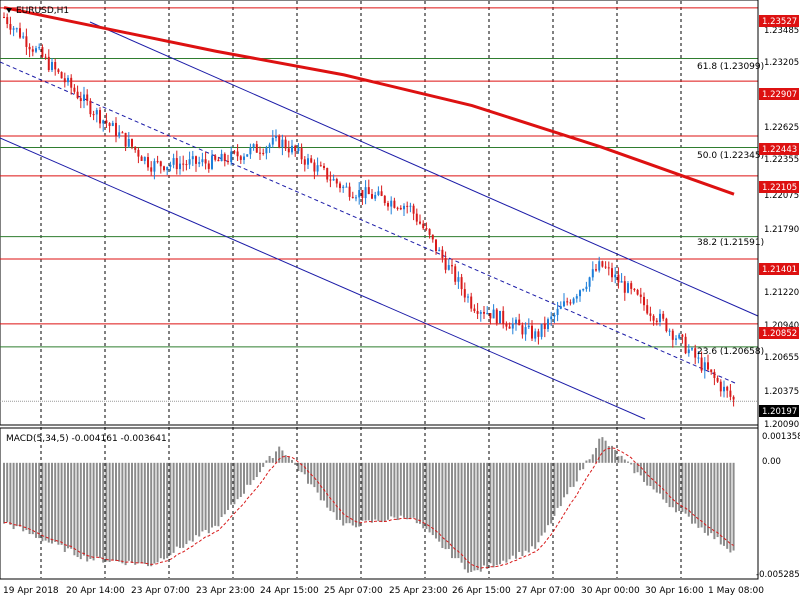  Describe the element at coordinates (778, 575) in the screenshot. I see `macd-tick: -0.005285` at that location.